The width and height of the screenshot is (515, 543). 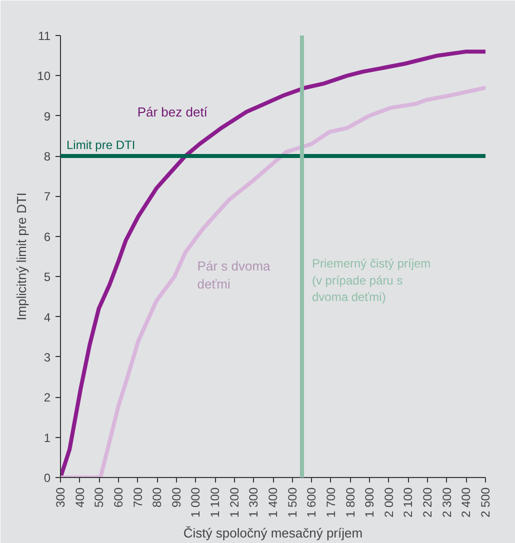 I want to click on ref-line-label: Priemerný čistý príjem (v prípade páru s dvoma deťmi), so click(x=371, y=280).